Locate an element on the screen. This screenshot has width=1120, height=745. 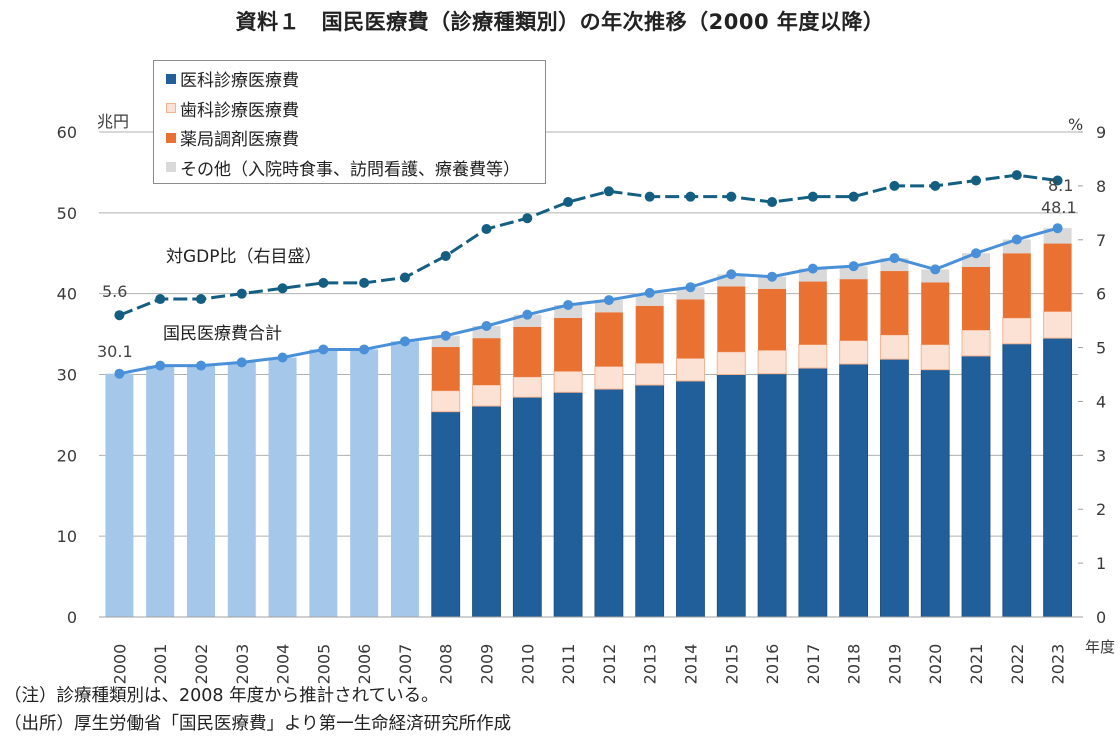
bar-medical-2016 is located at coordinates (772, 495).